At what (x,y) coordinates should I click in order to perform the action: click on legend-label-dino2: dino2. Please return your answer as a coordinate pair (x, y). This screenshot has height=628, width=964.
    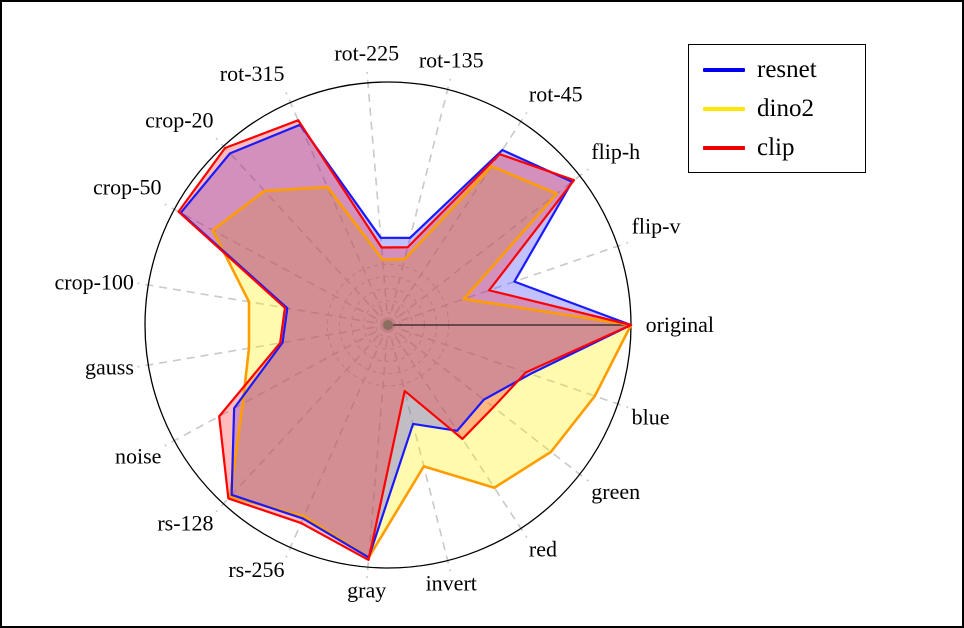
    Looking at the image, I should click on (785, 108).